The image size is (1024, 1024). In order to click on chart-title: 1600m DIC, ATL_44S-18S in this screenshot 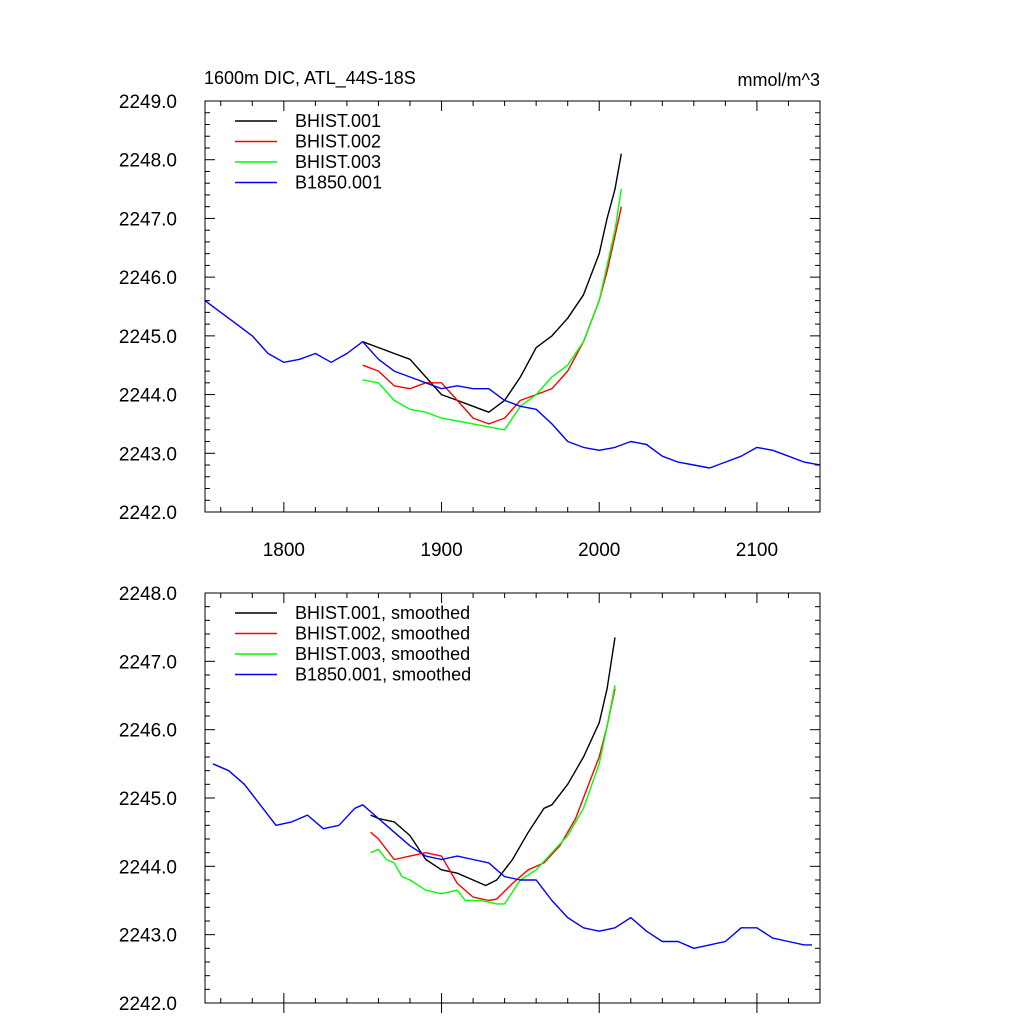, I will do `click(310, 78)`.